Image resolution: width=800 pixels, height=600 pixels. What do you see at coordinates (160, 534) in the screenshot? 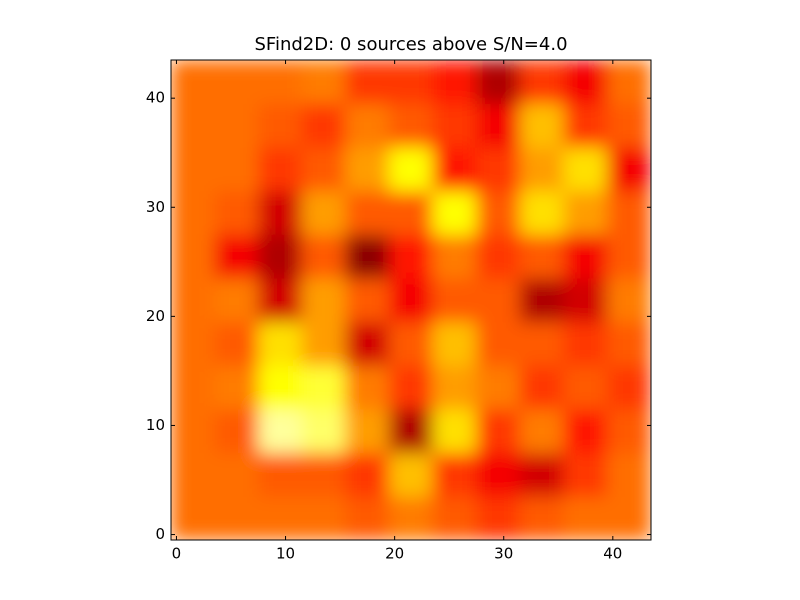
I see `y-tick-label: 0` at bounding box center [160, 534].